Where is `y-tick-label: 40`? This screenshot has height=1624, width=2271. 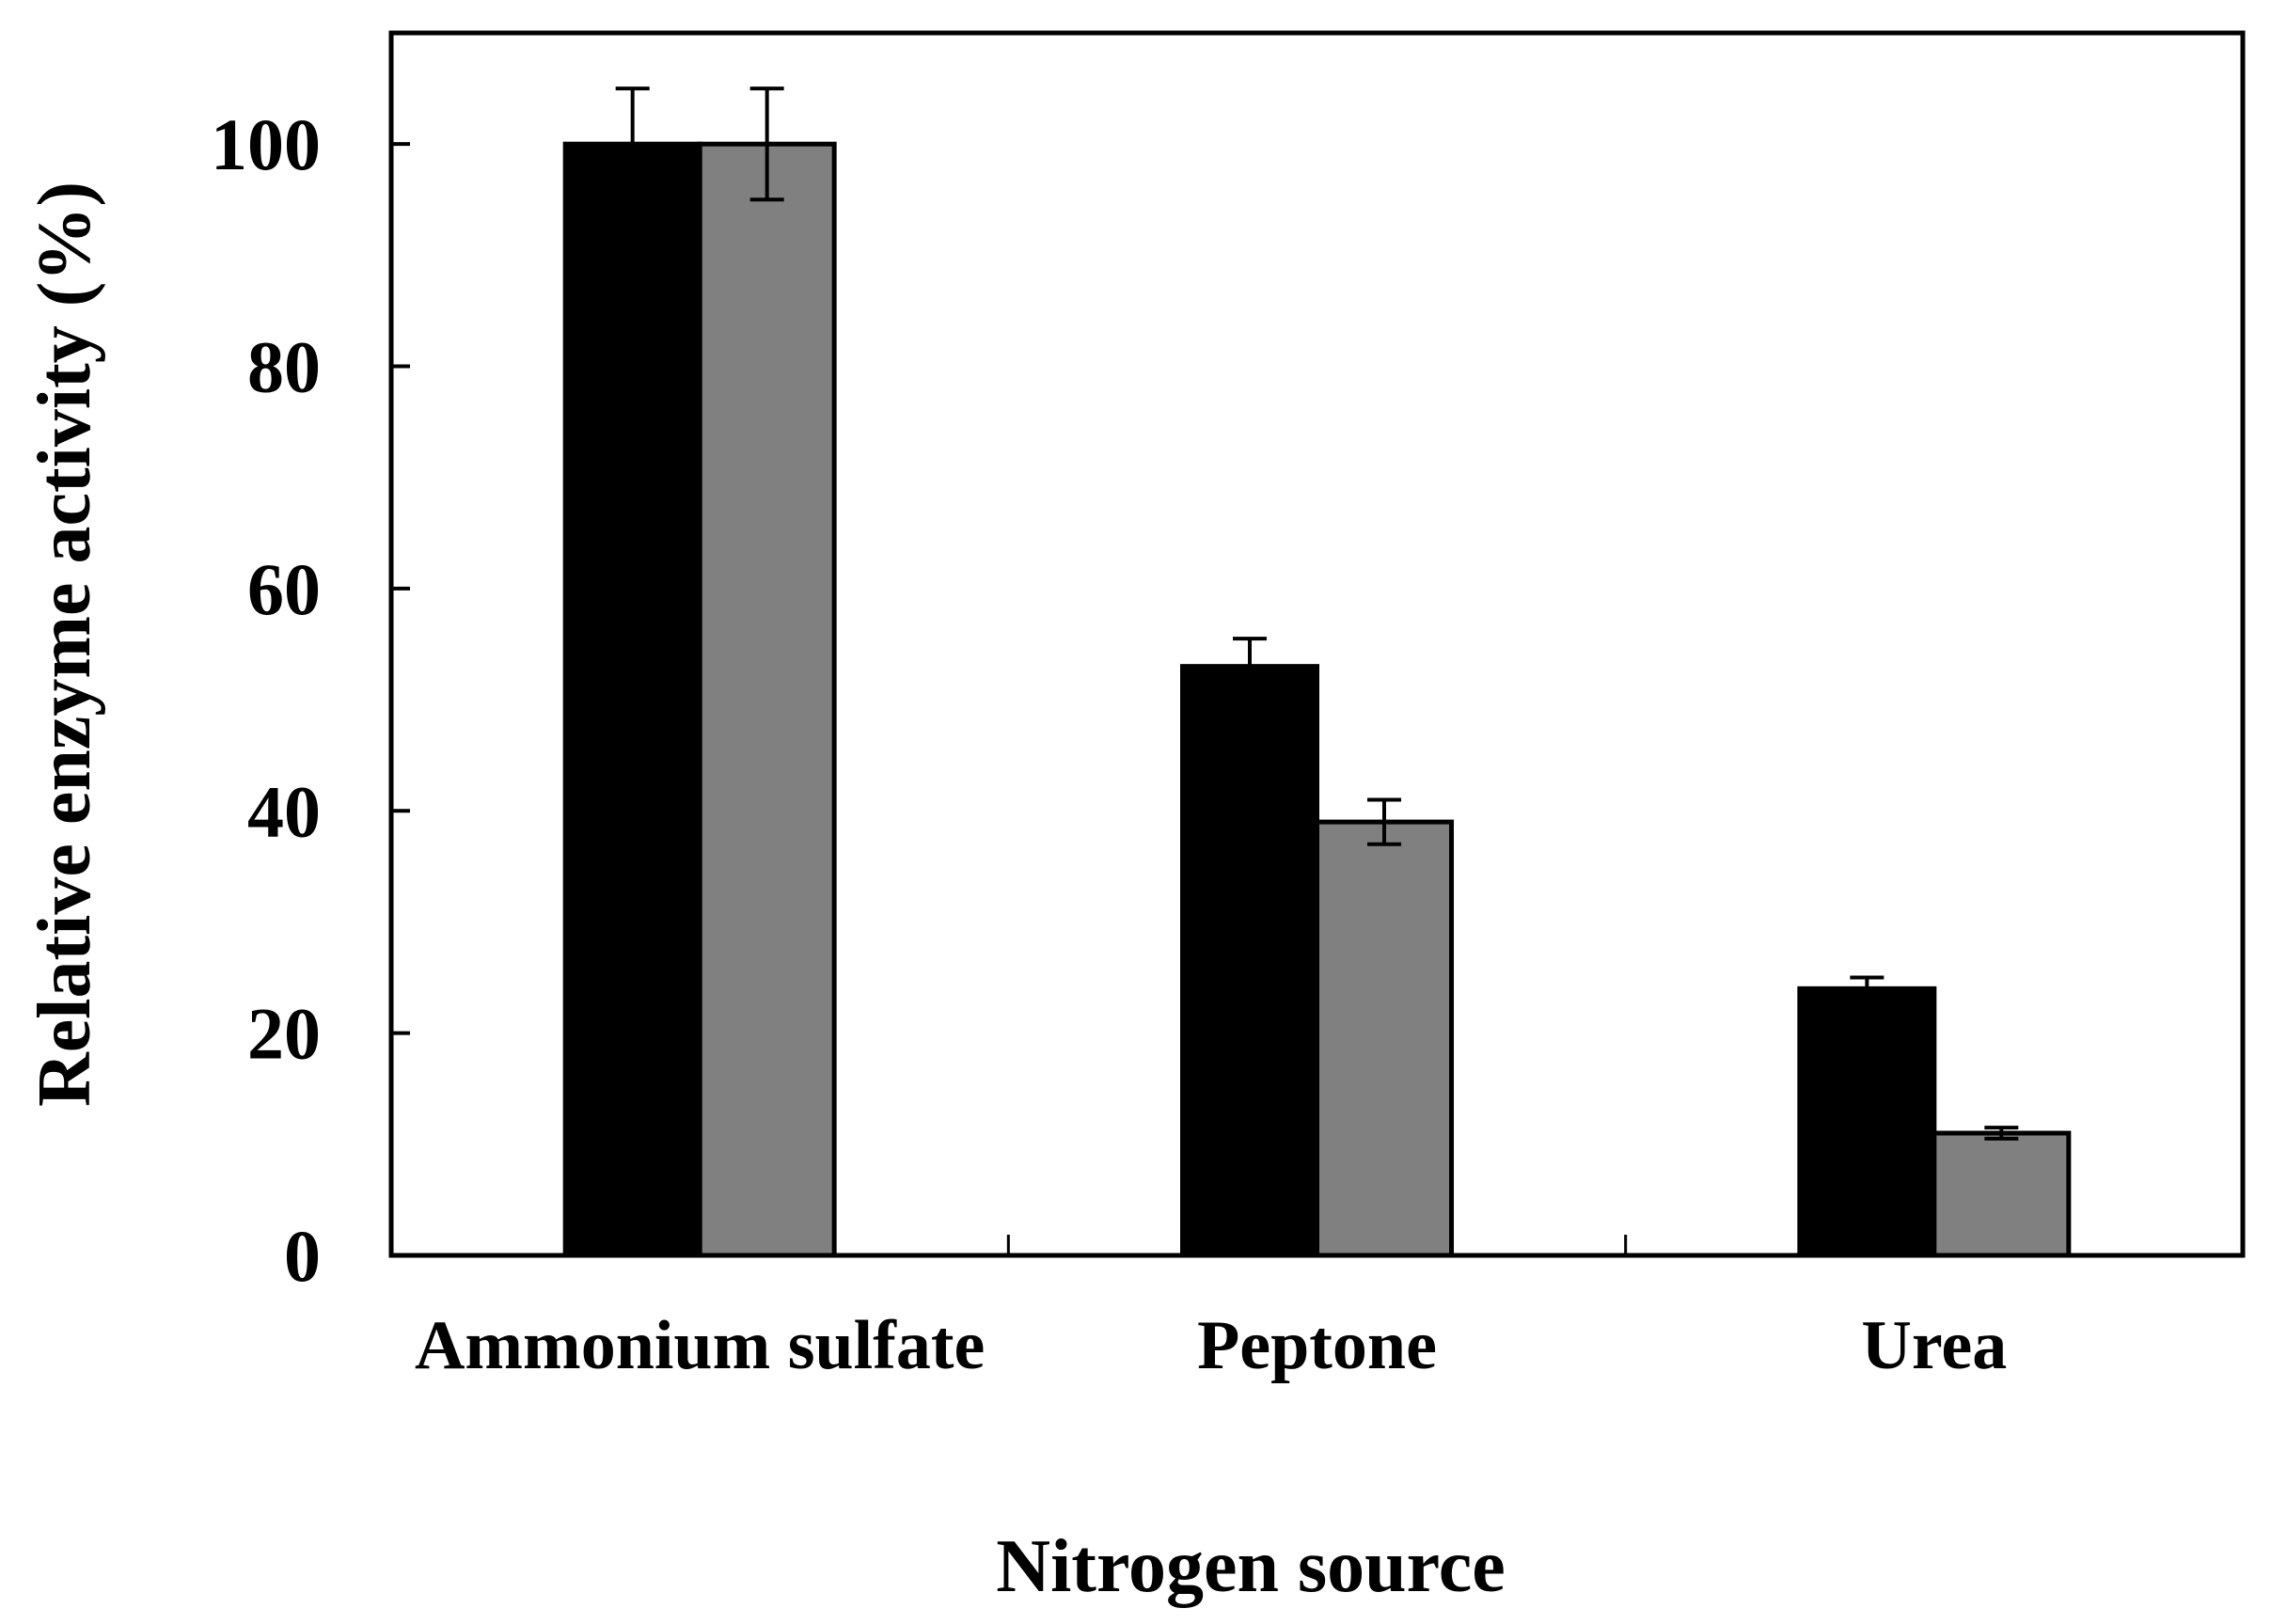 y-tick-label: 40 is located at coordinates (284, 811).